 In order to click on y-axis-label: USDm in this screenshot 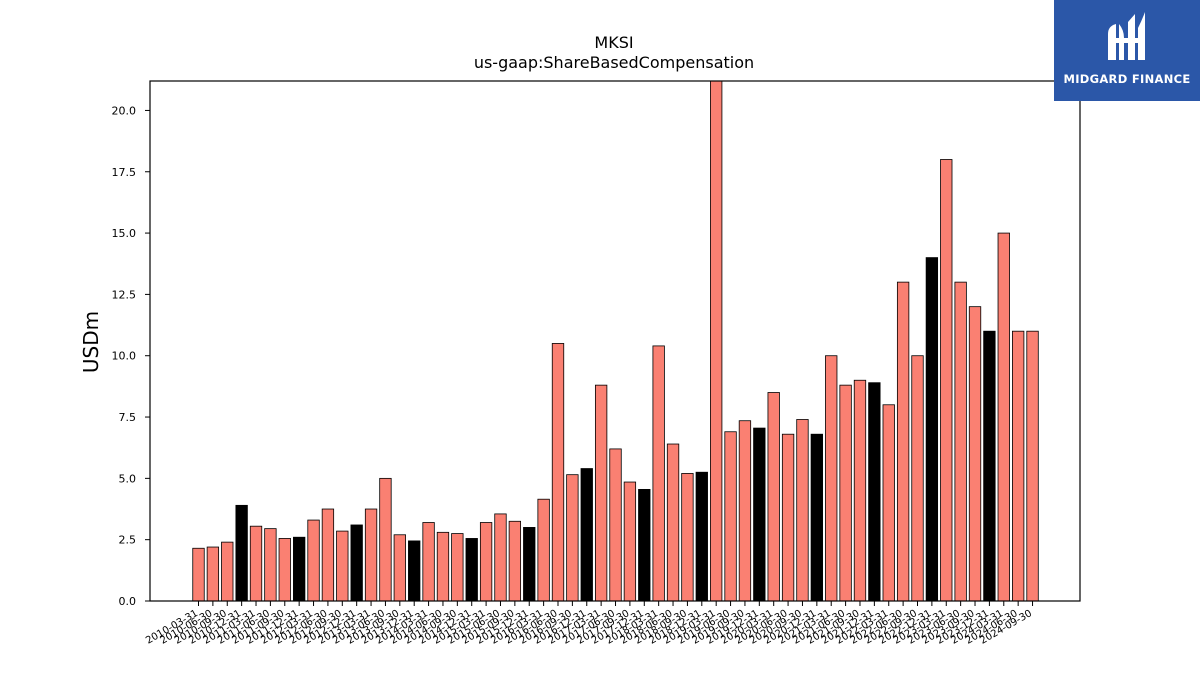, I will do `click(91, 342)`.